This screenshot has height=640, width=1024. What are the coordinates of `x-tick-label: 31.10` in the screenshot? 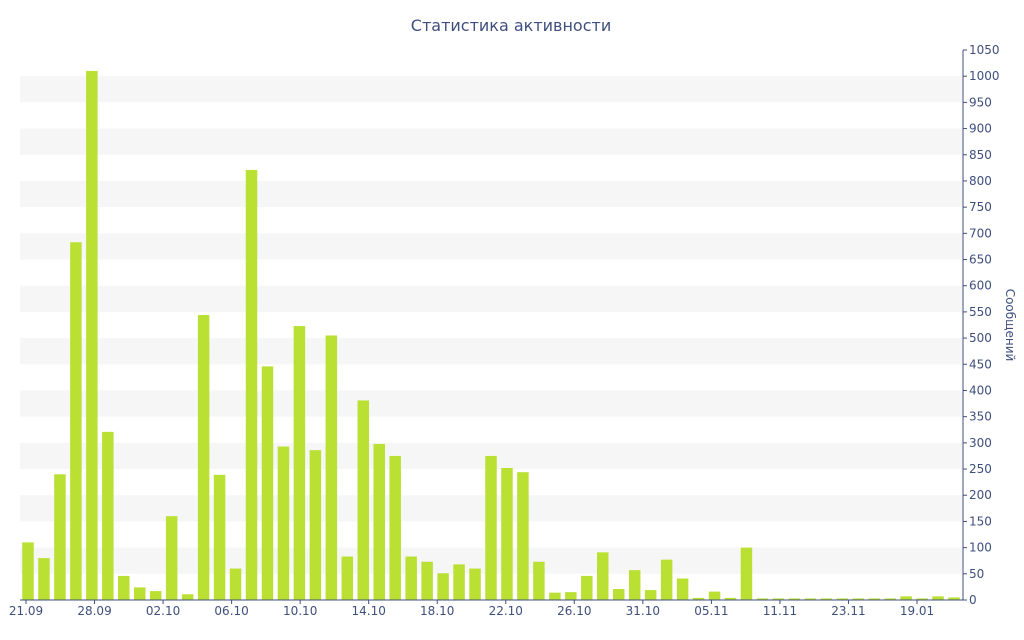 It's located at (643, 611).